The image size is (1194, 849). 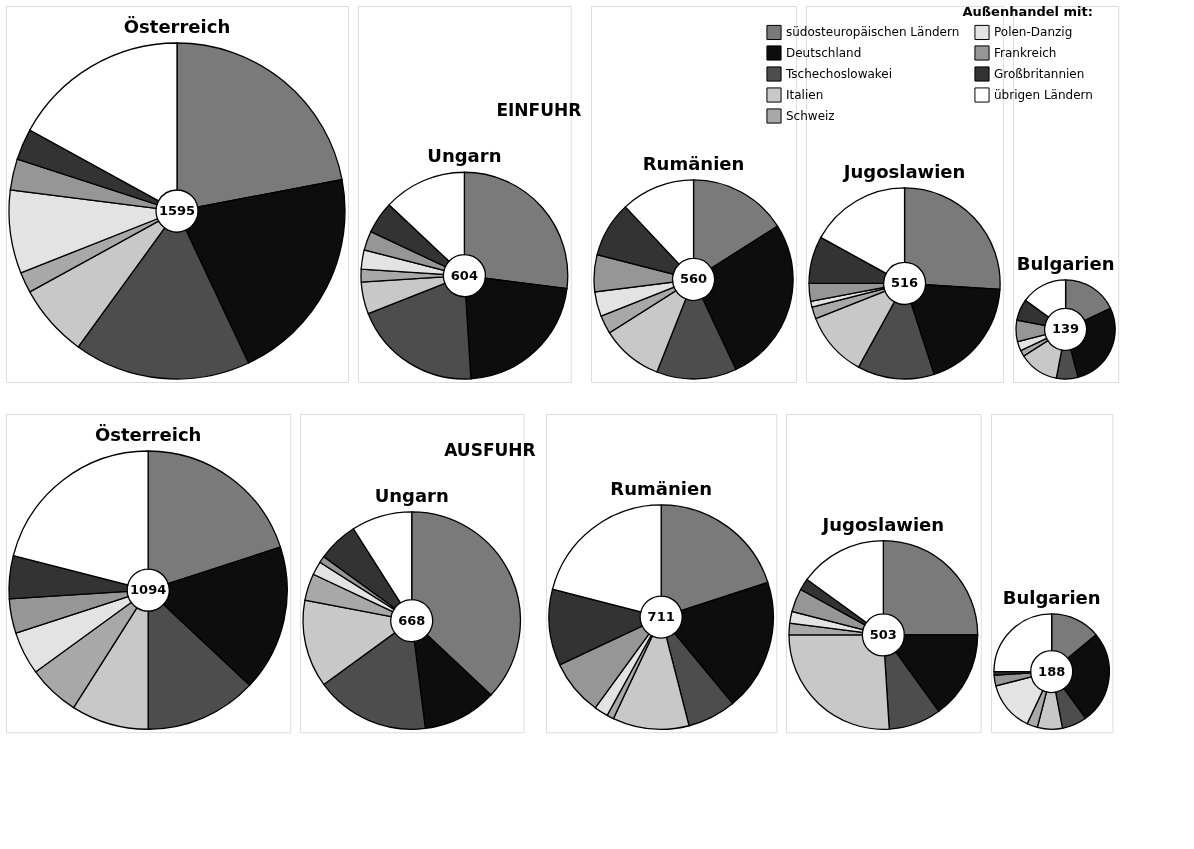 What do you see at coordinates (490, 449) in the screenshot?
I see `chart-subtitle: AUSFUHR` at bounding box center [490, 449].